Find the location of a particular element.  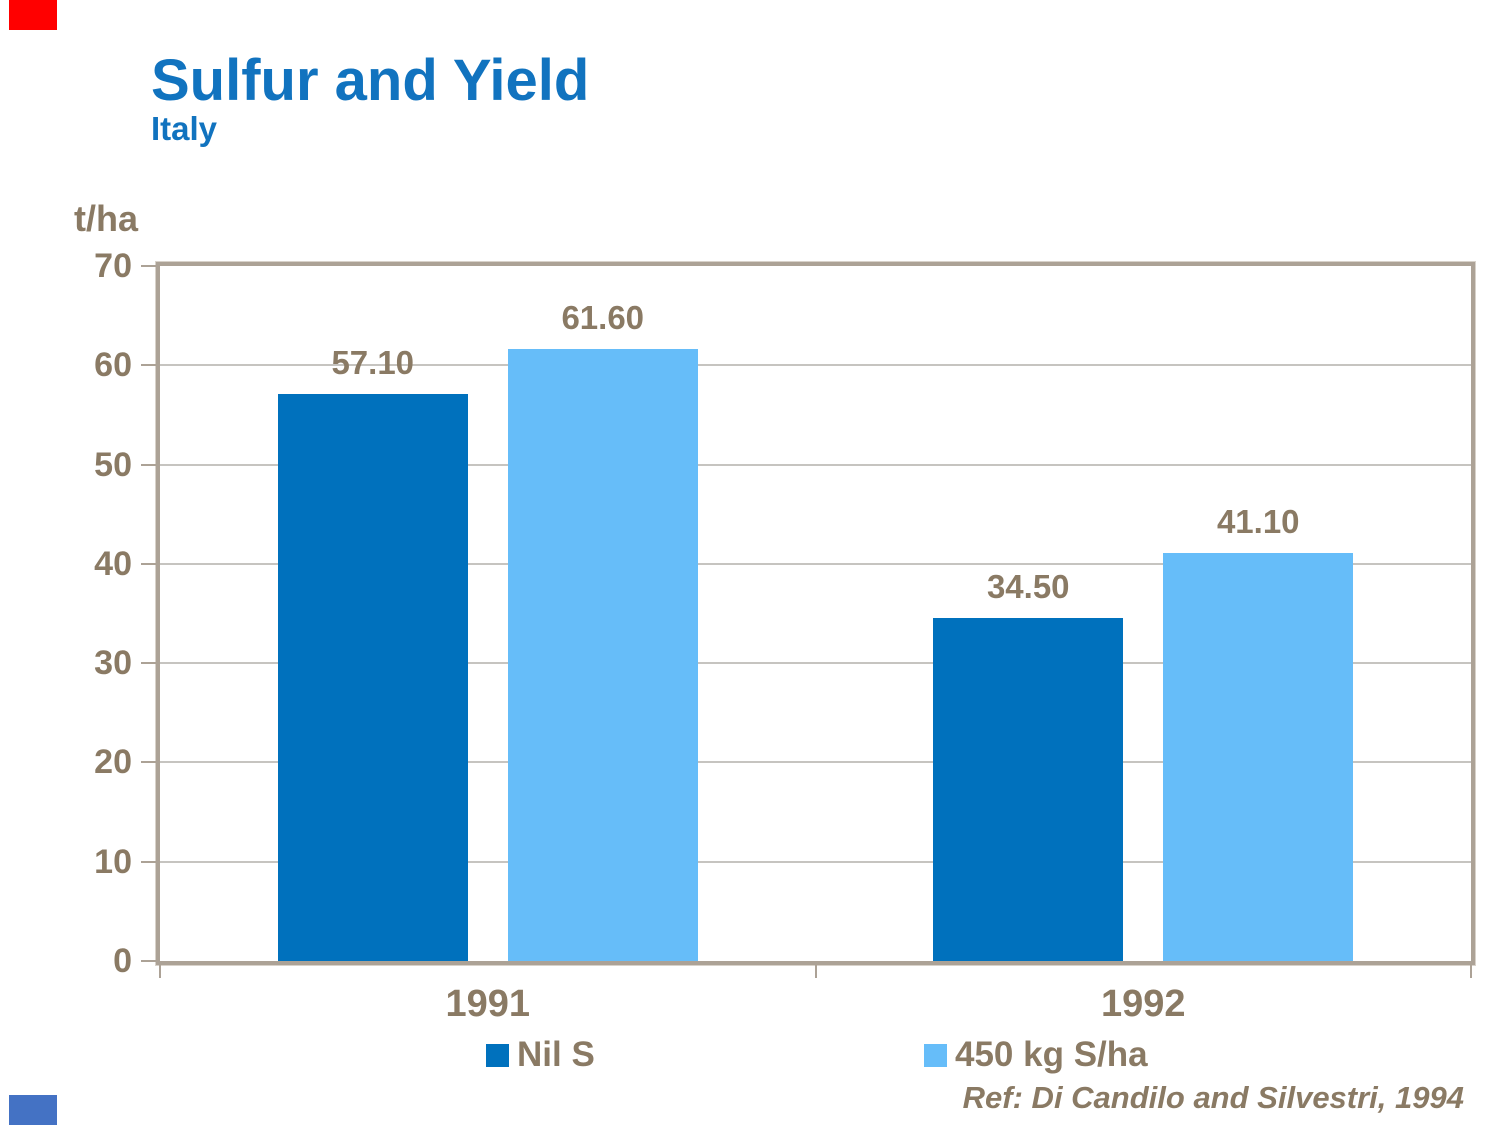

reference-citation: Ref: Di Candilo and Silvestri, 1994 is located at coordinates (1213, 1097).